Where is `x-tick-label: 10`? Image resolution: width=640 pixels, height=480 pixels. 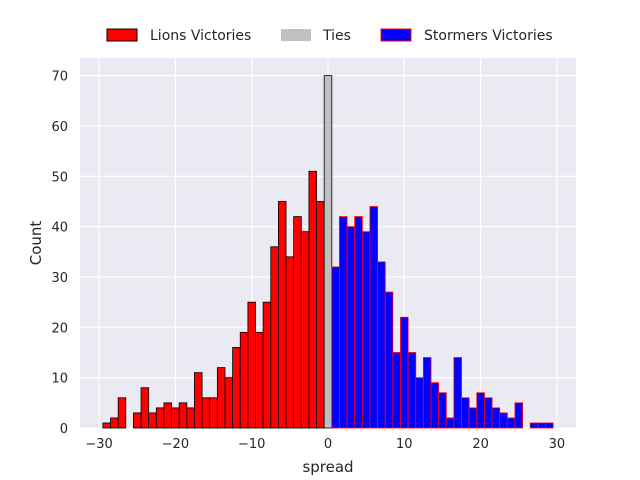
x-tick-label: 10 is located at coordinates (404, 444).